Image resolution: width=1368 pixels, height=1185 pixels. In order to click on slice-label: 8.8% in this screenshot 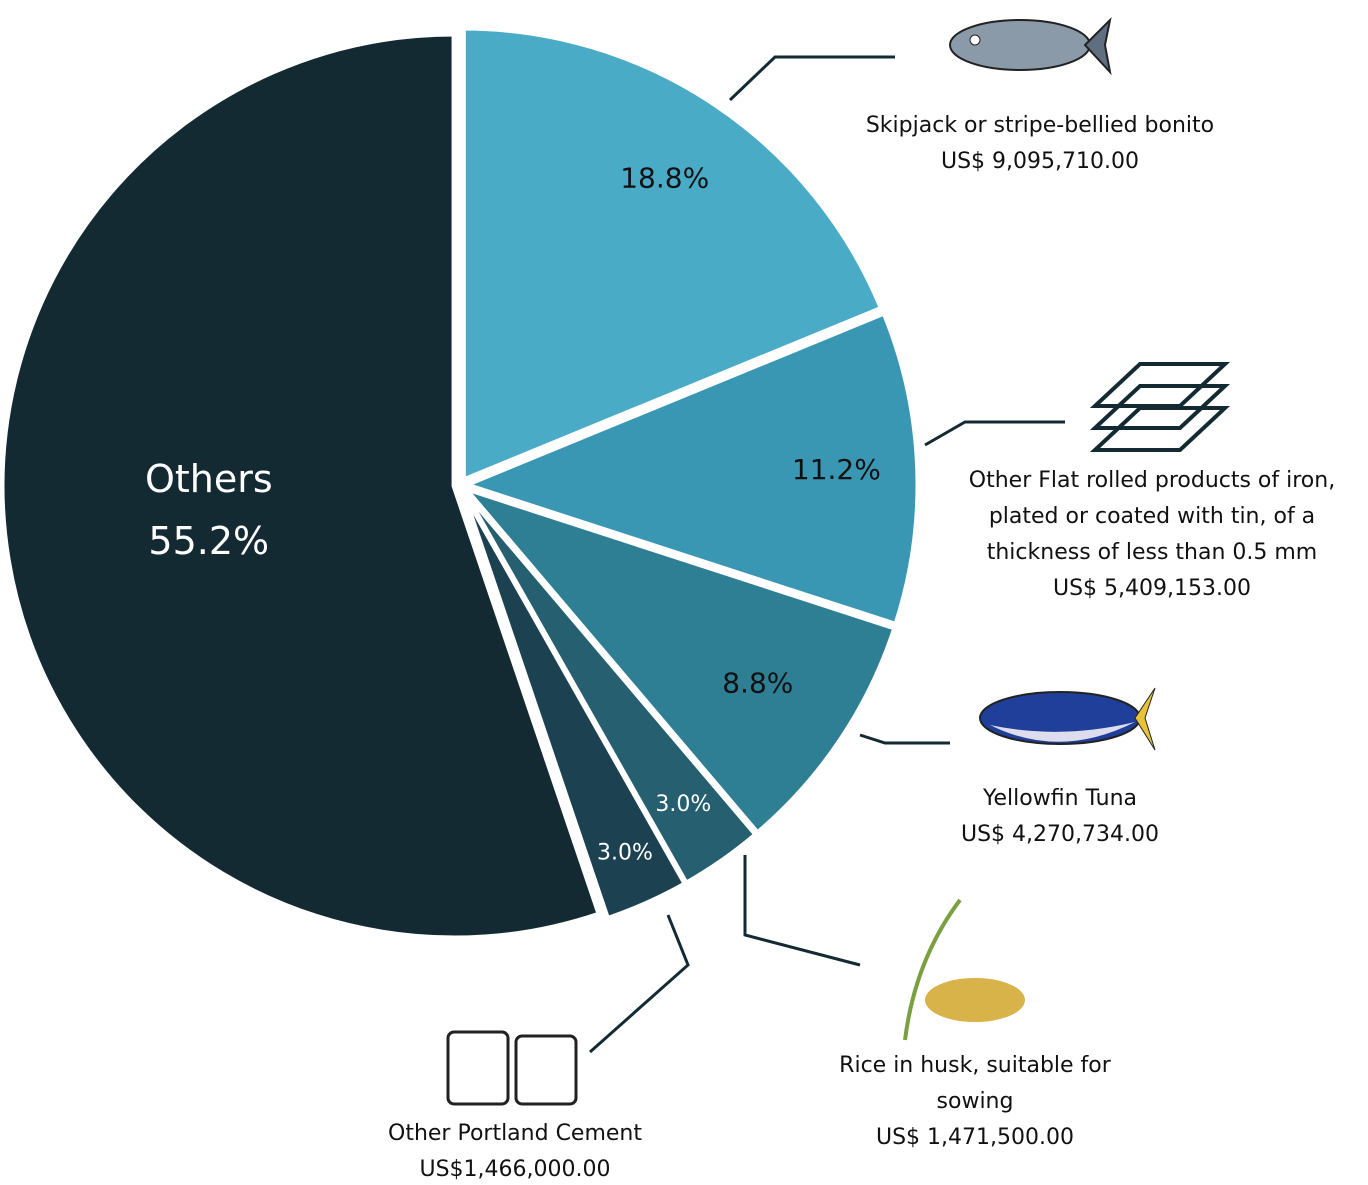, I will do `click(757, 683)`.